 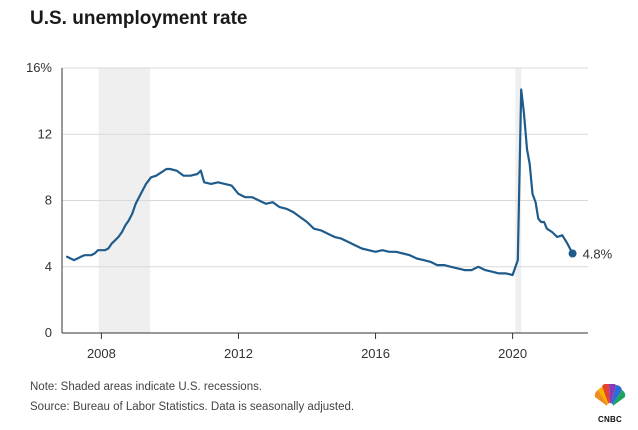 What do you see at coordinates (610, 419) in the screenshot?
I see `logo-wordmark: CNBC` at bounding box center [610, 419].